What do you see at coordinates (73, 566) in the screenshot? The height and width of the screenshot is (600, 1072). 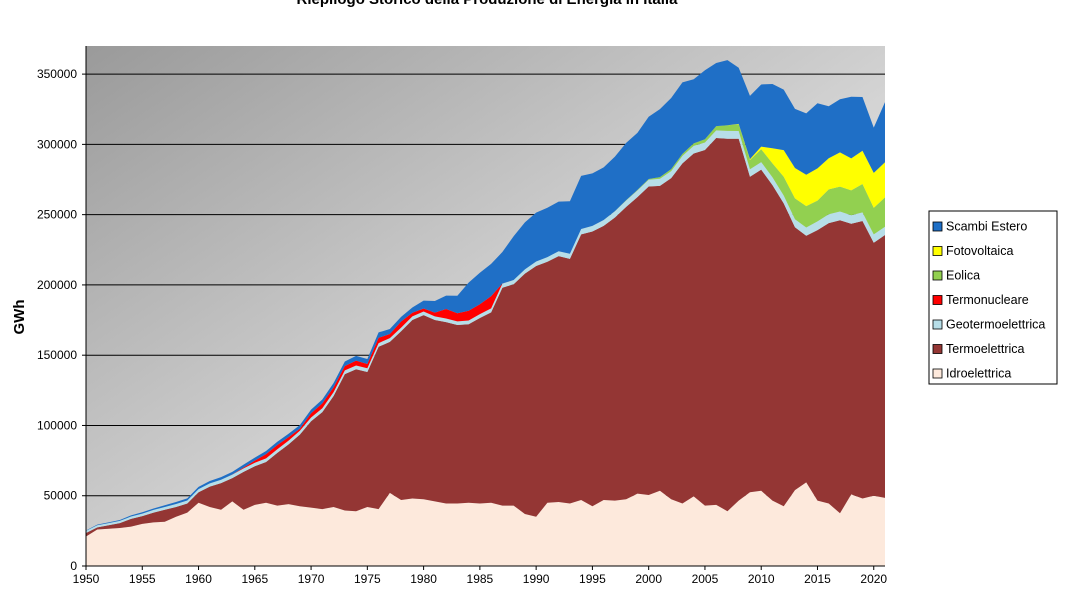 I see `y-tick-label: 0` at bounding box center [73, 566].